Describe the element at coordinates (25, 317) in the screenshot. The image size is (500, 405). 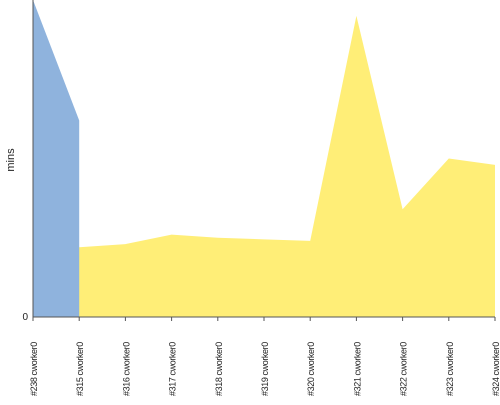
I see `y-tick-label: 0` at that location.